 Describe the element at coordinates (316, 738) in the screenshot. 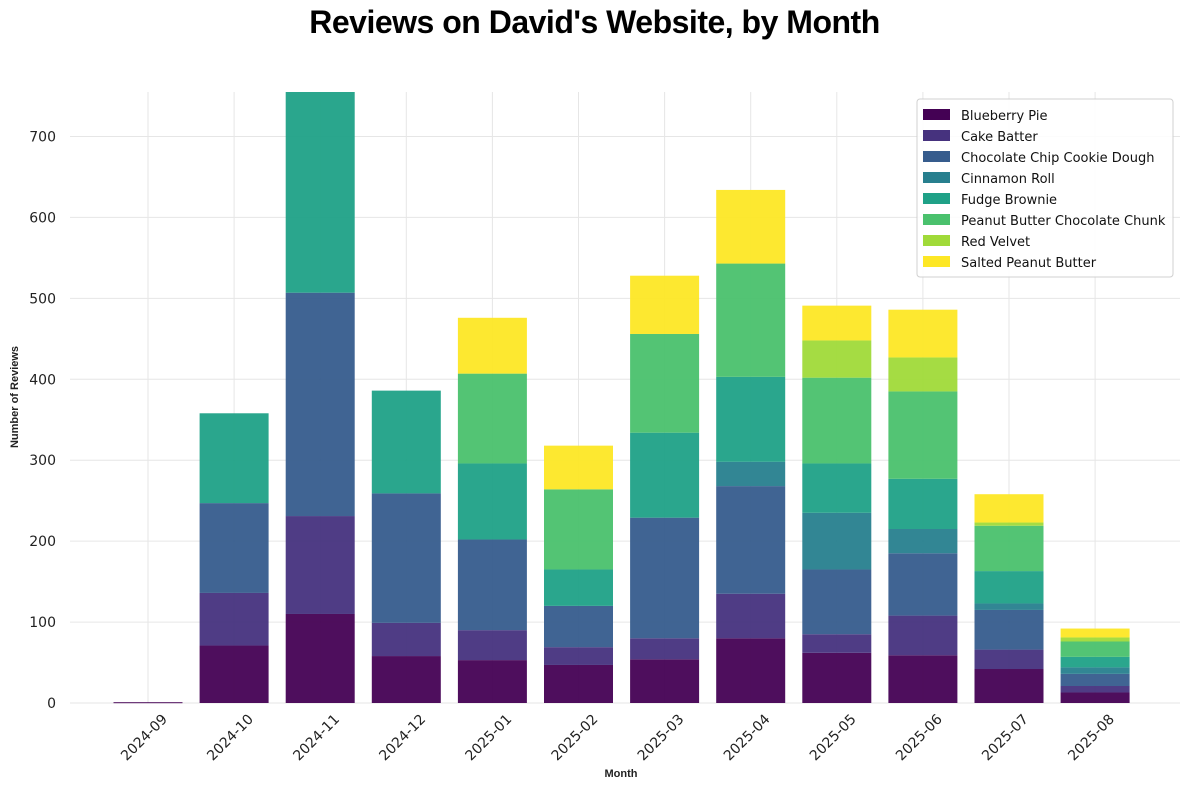

I see `x-tick-label: 2024-11` at that location.